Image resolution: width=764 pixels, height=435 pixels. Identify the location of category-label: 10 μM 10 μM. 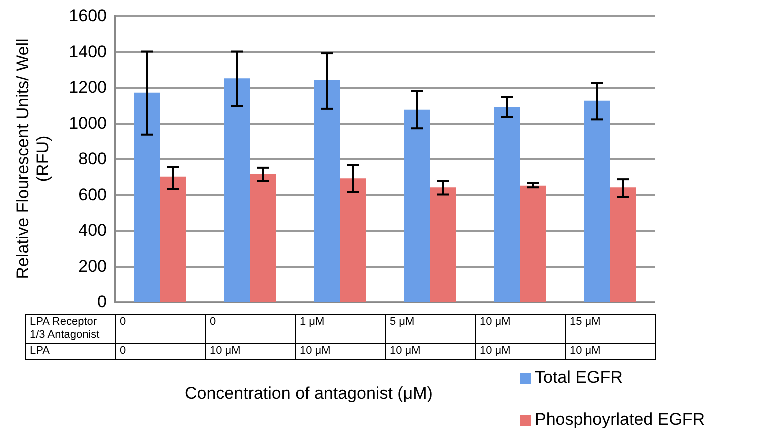
(495, 336).